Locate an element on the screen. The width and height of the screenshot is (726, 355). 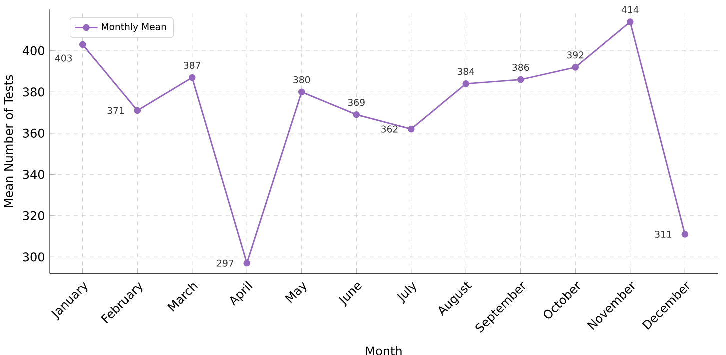
data-label: 362 is located at coordinates (390, 129).